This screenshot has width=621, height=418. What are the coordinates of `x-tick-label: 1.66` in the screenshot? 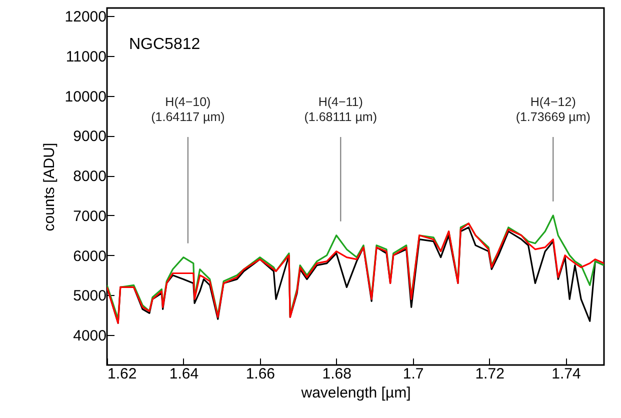 It's located at (261, 374).